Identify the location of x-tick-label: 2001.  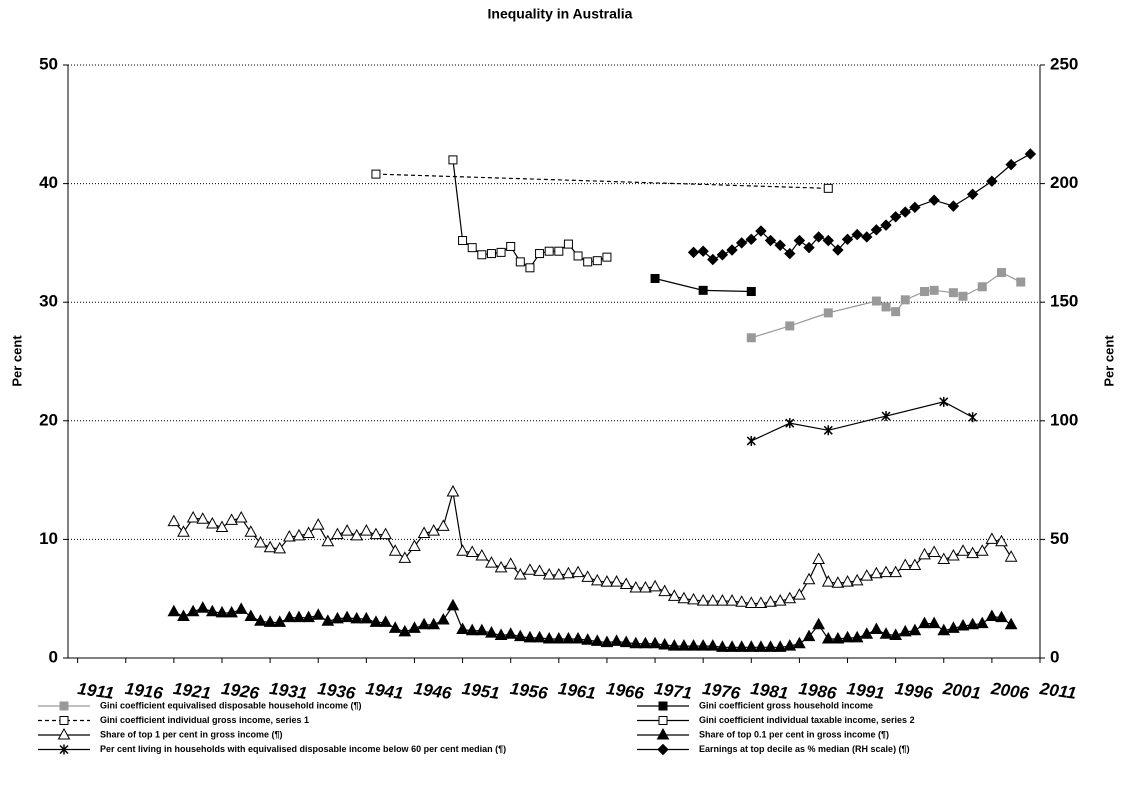
(961, 691).